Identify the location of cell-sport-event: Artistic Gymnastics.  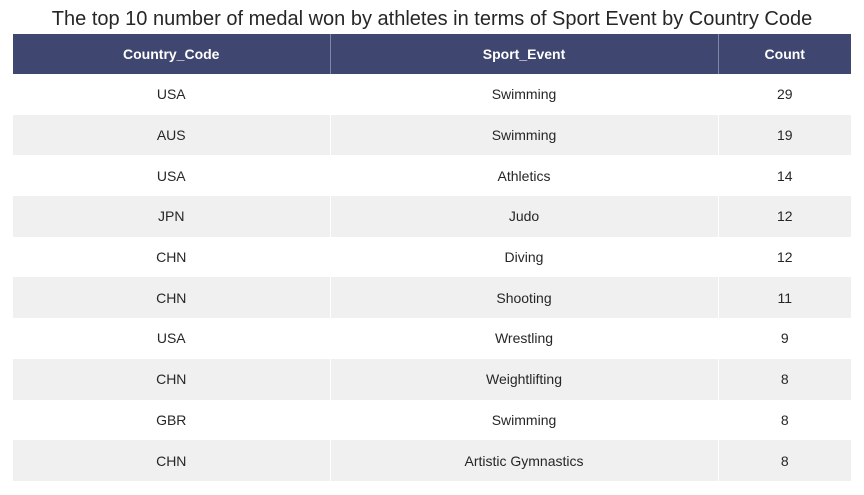
(524, 460).